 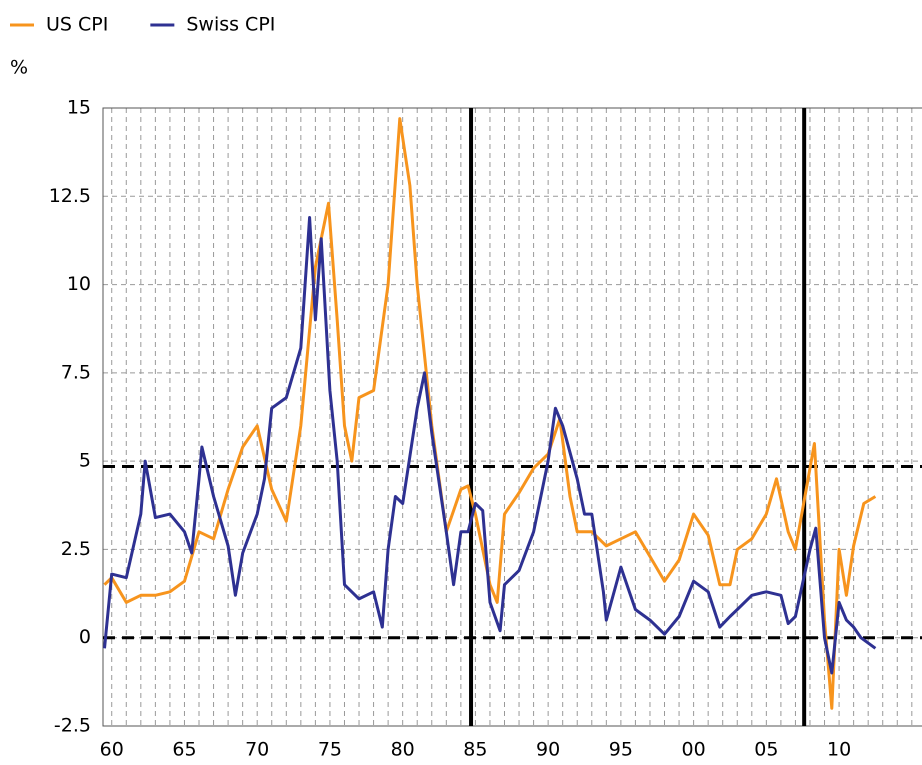 I want to click on x-tick-label: 75, so click(x=330, y=750).